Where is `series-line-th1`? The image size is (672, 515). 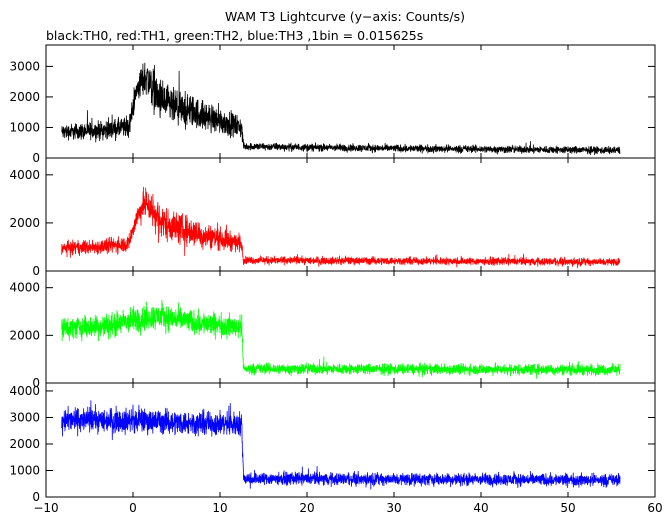
series-line-th1 is located at coordinates (341, 227).